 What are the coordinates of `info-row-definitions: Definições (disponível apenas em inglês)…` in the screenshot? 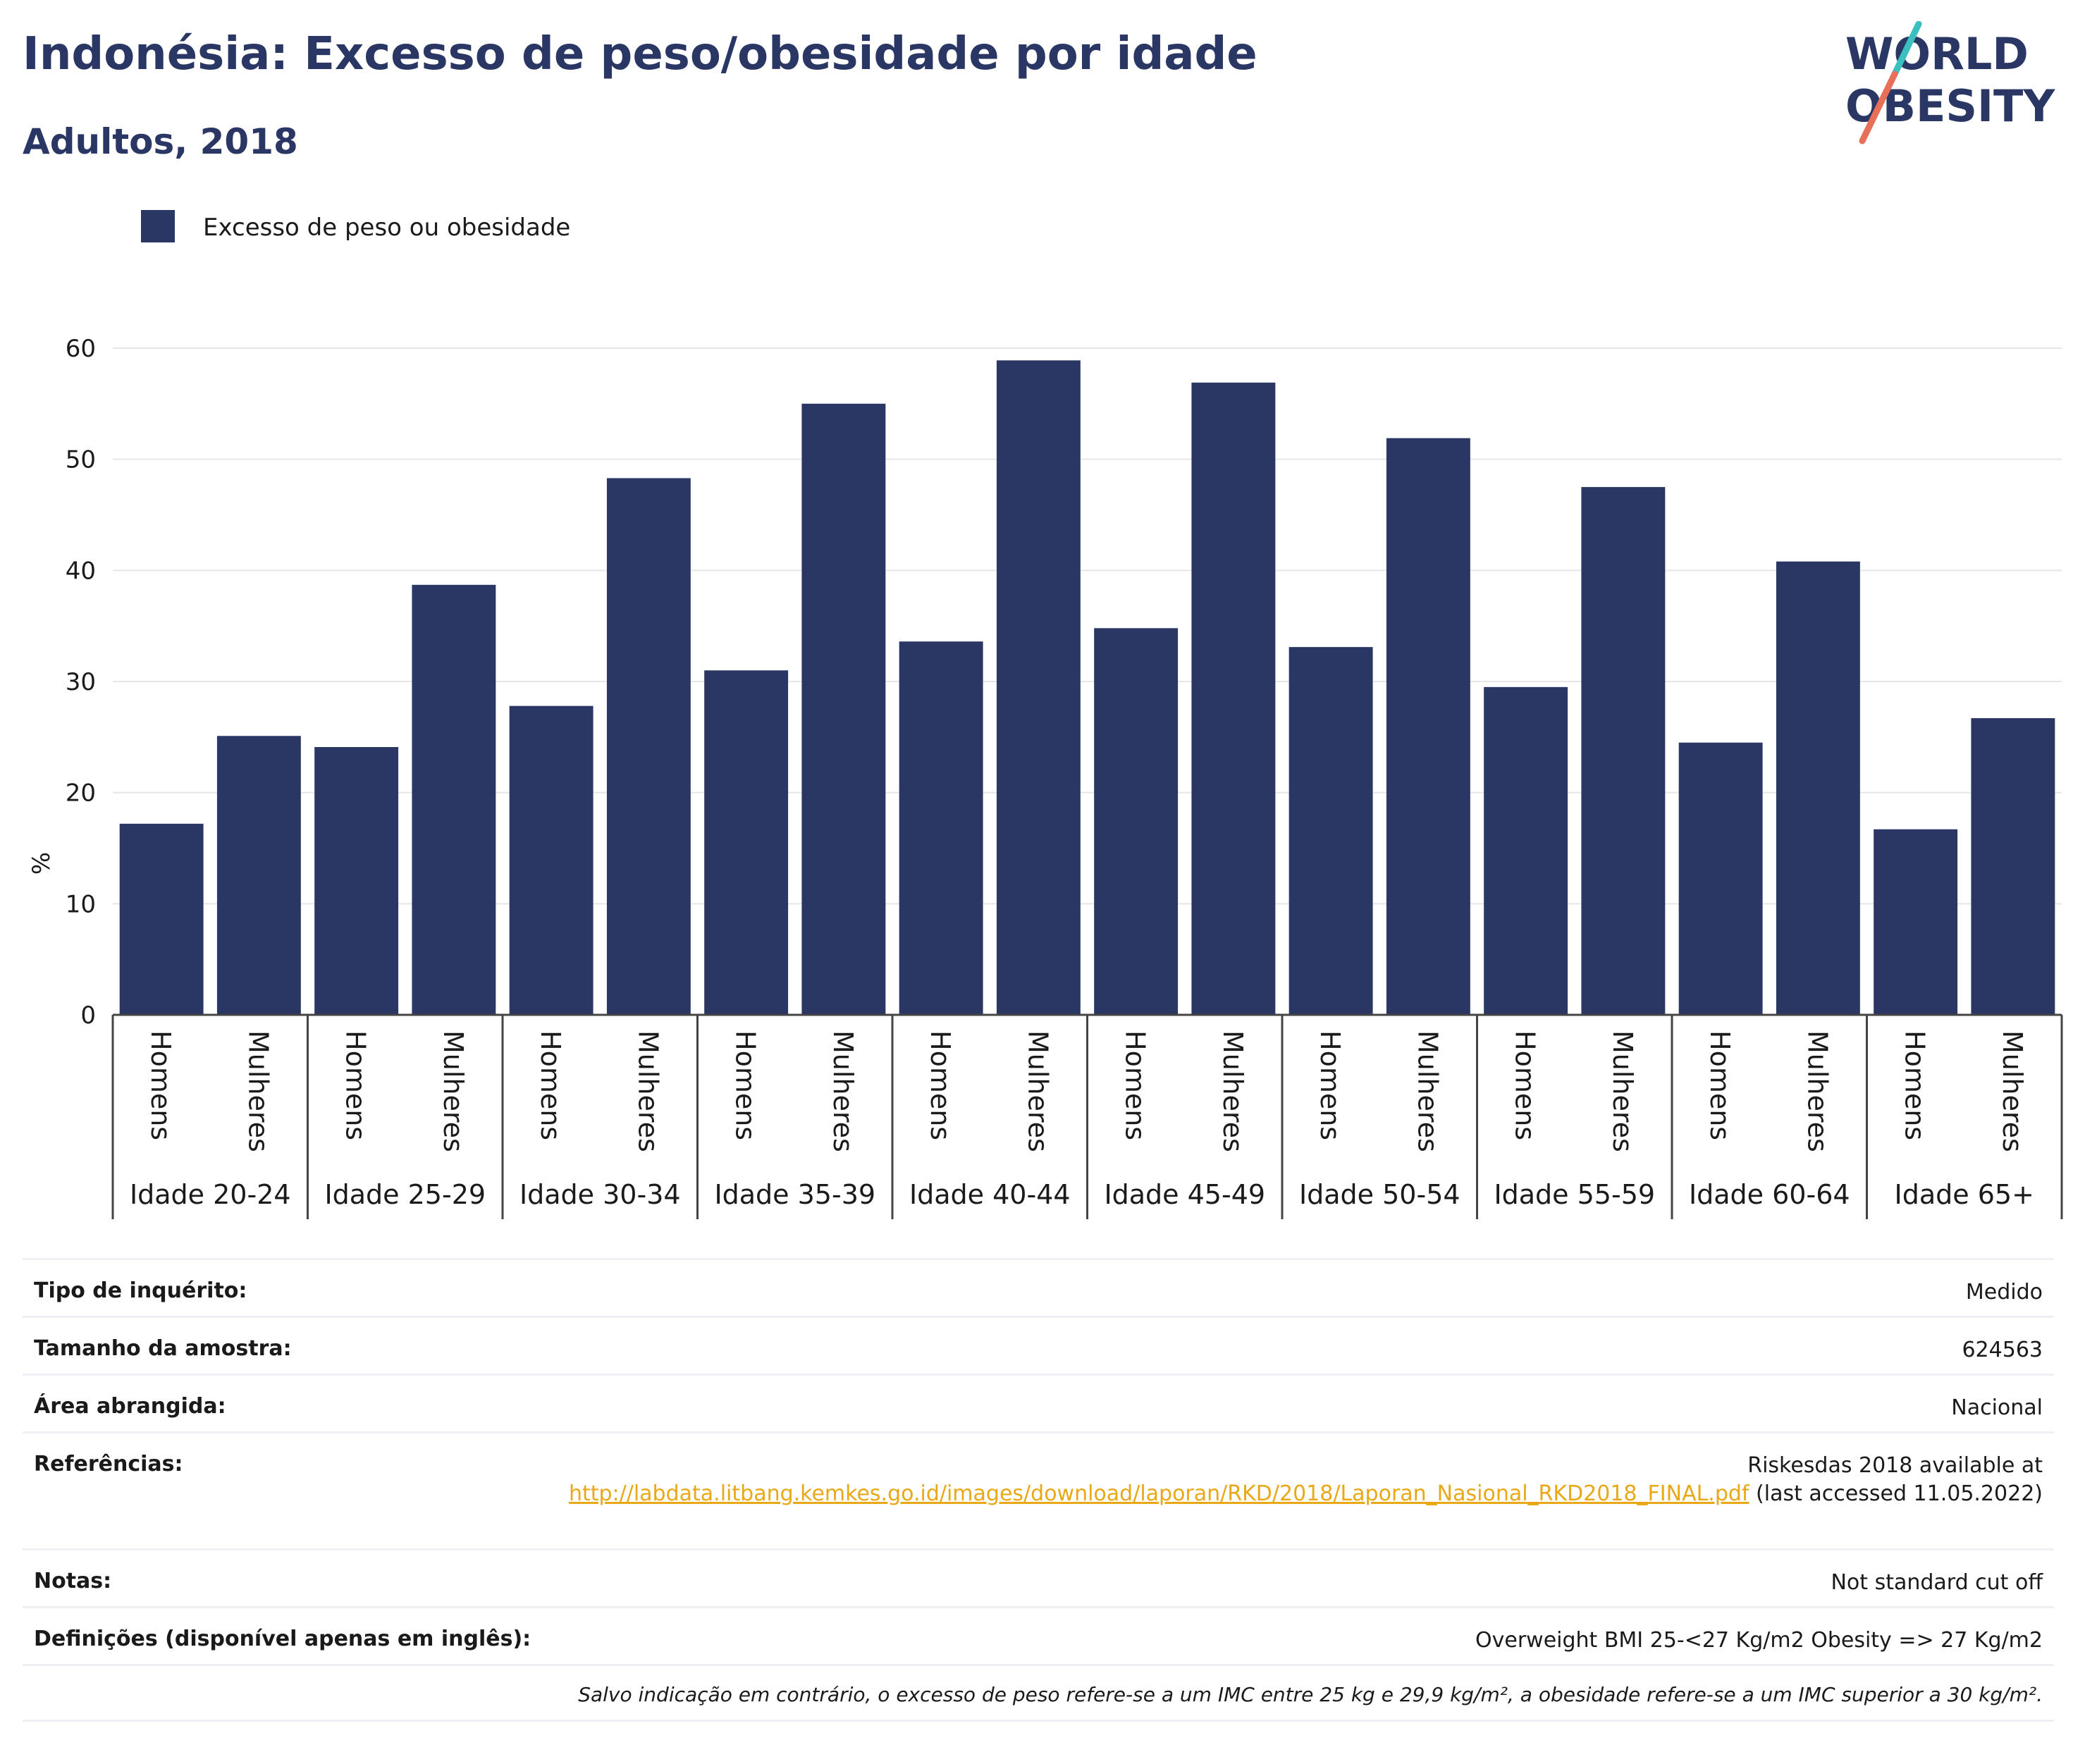 It's located at (1038, 1635).